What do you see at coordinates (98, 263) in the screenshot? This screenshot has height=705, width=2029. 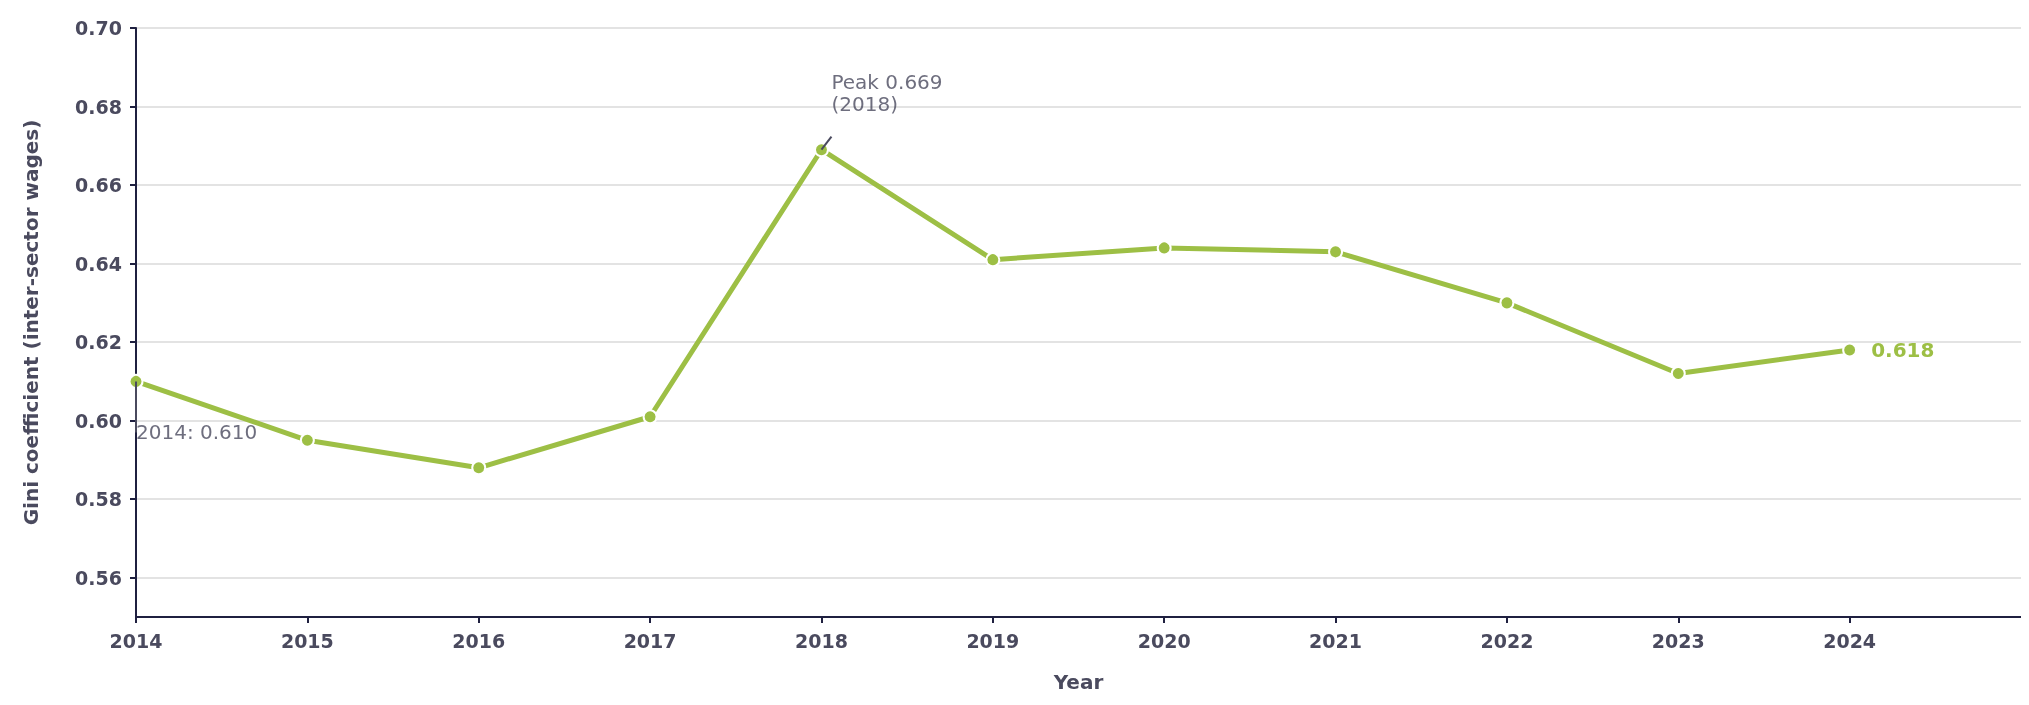 I see `y-tick-label: 0.64` at bounding box center [98, 263].